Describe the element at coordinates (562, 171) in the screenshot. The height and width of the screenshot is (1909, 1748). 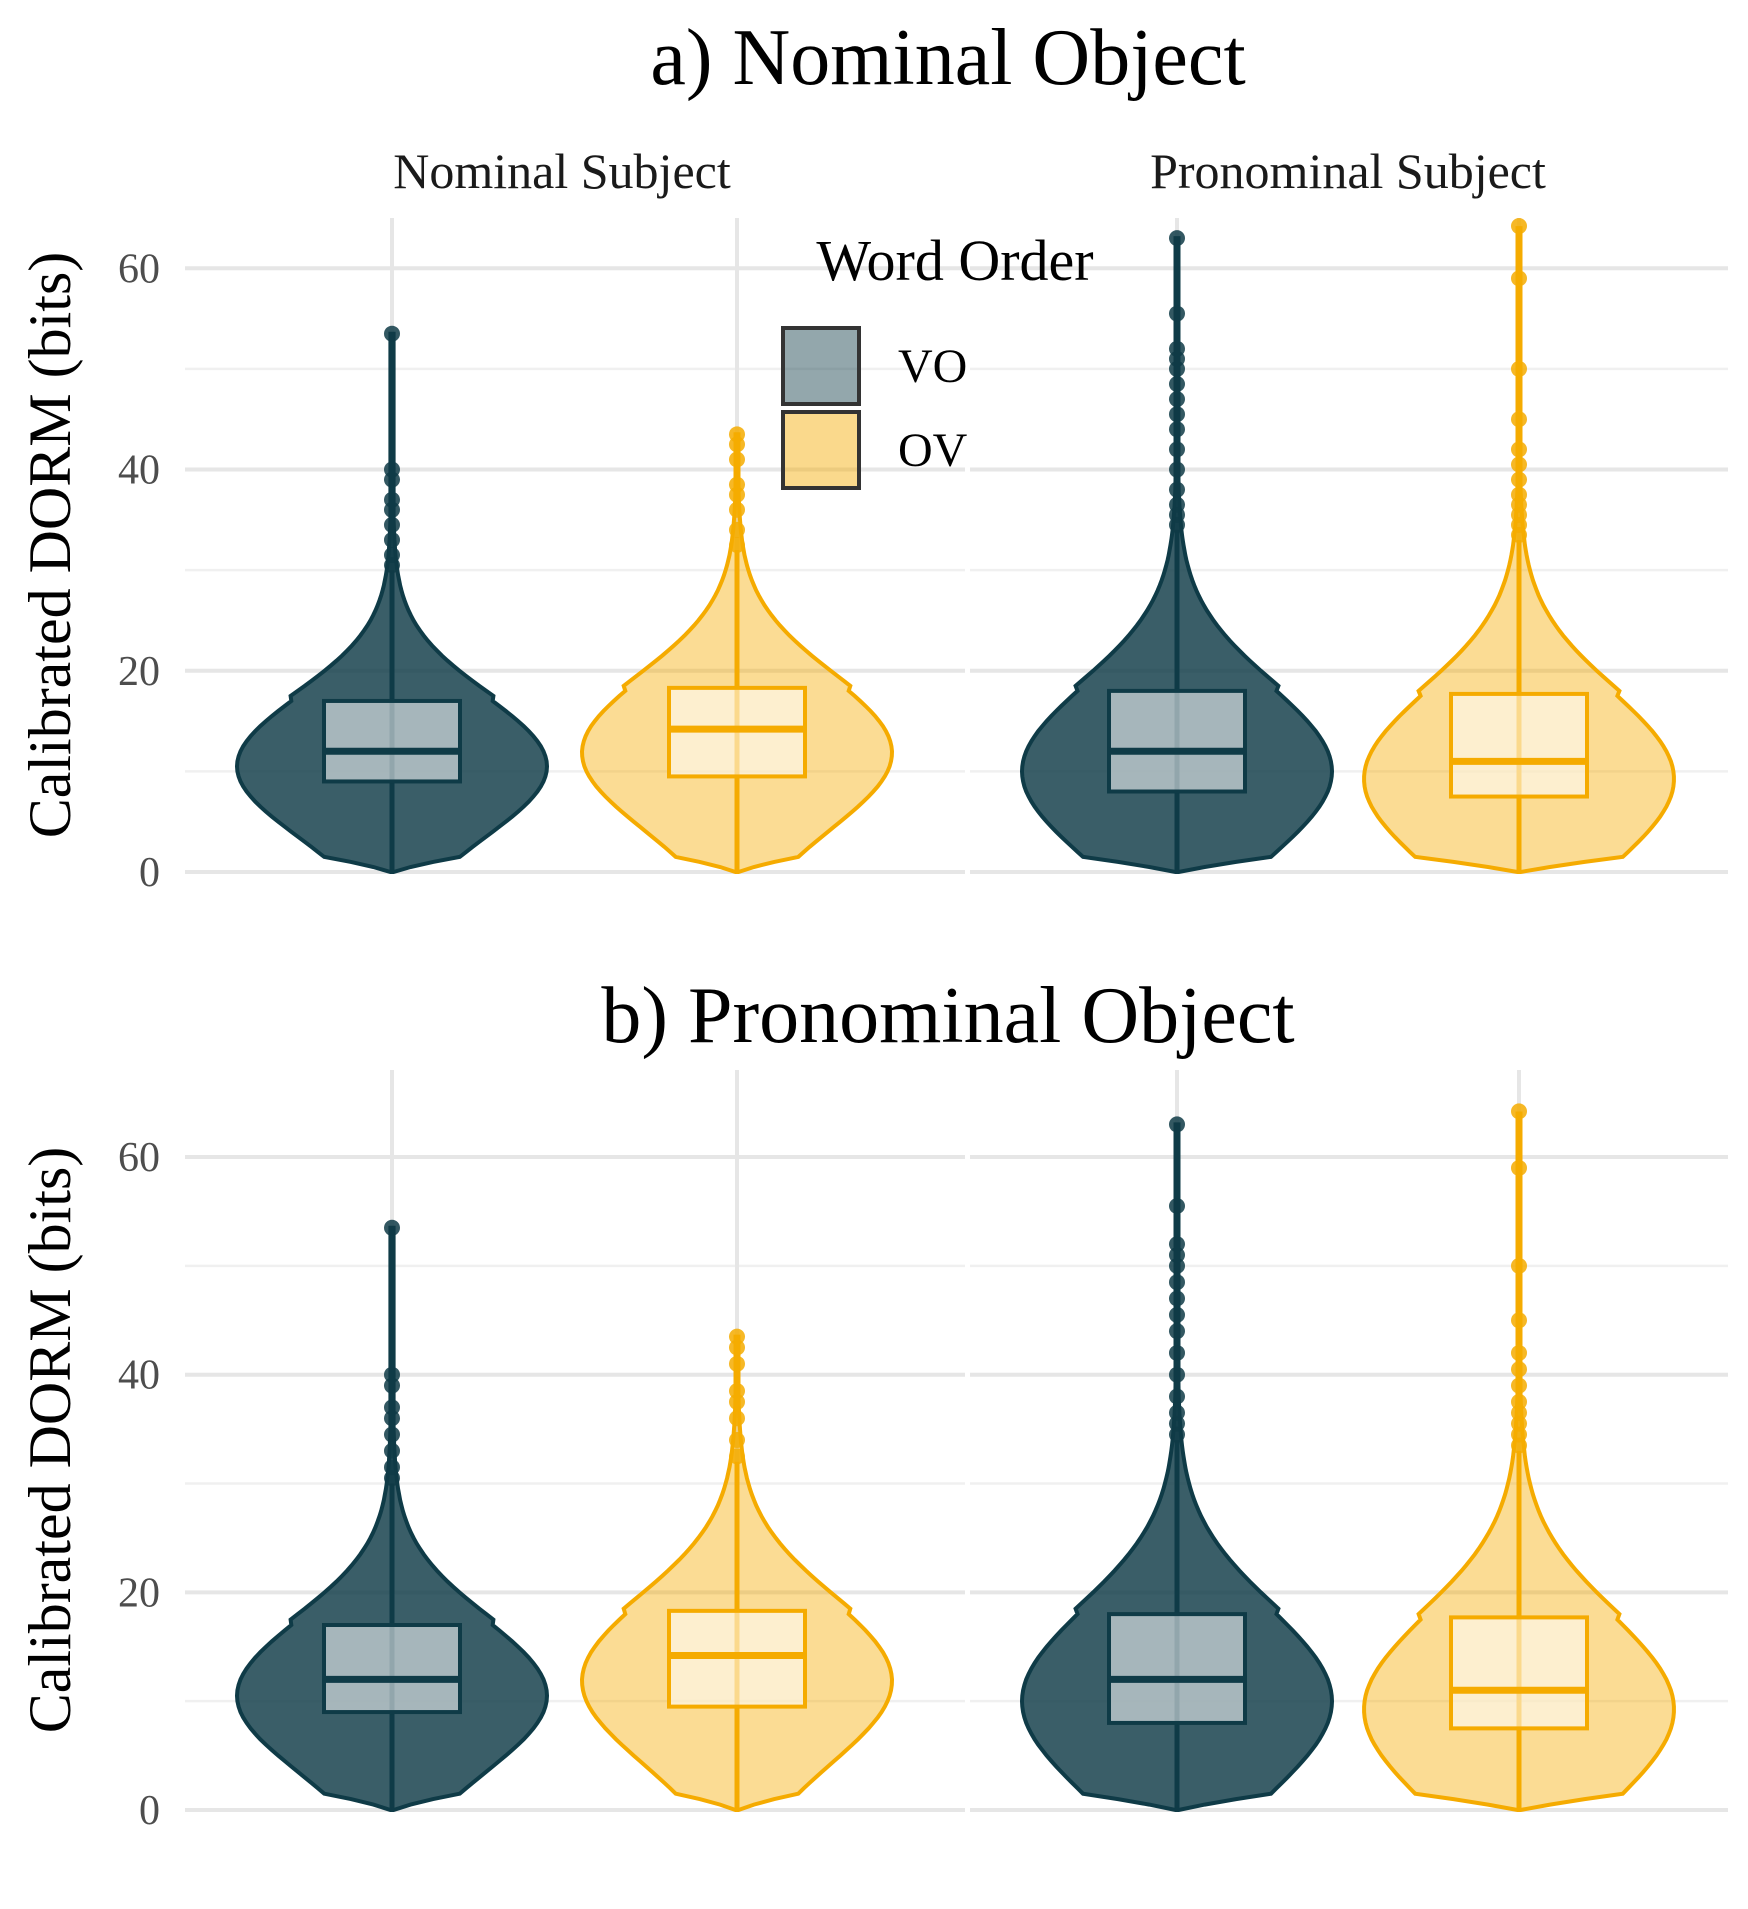
I see `facet-label: Nominal Subject` at that location.